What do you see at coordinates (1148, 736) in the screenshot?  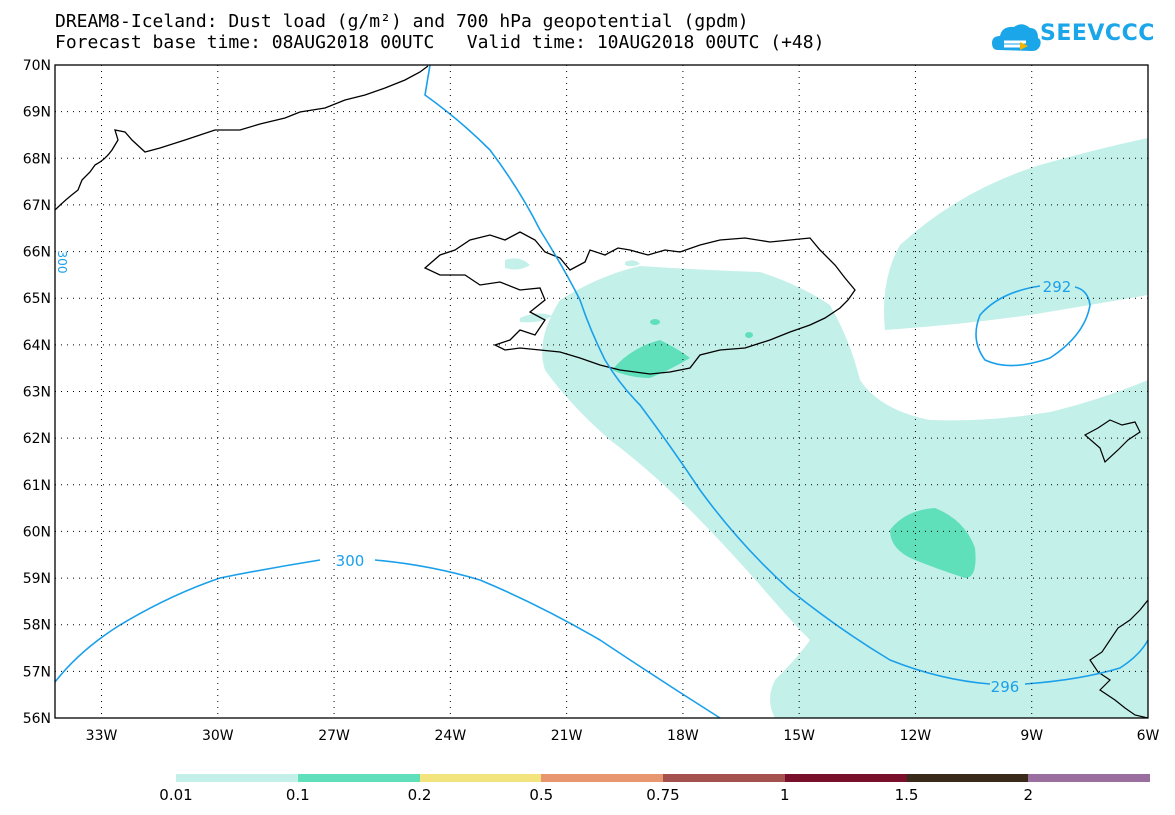 I see `lon-label: 6W` at bounding box center [1148, 736].